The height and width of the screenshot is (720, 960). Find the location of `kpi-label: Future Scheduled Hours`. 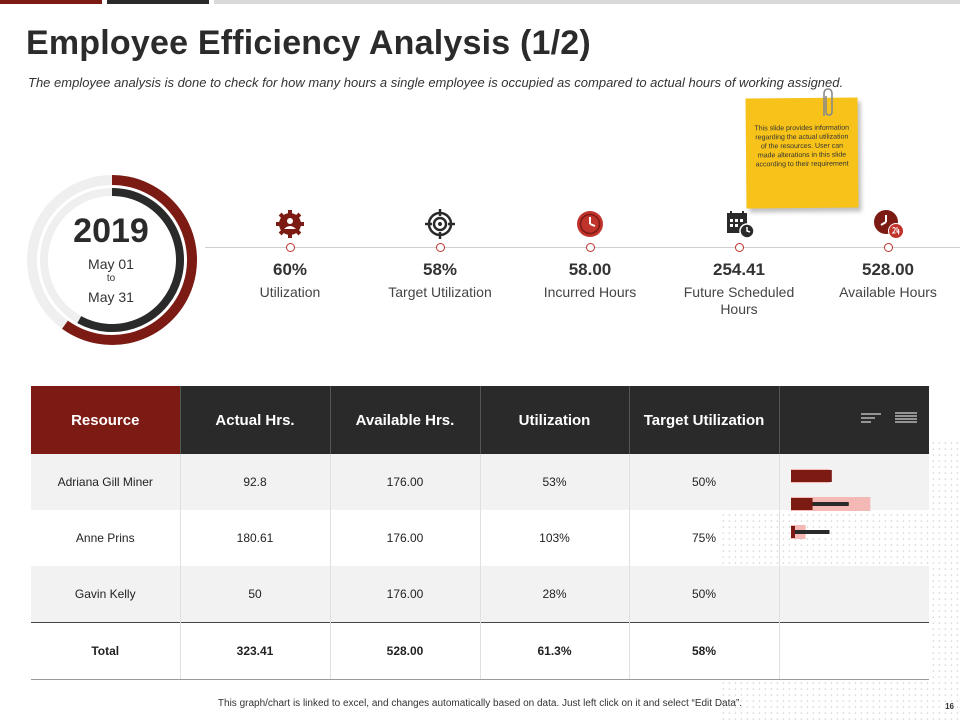

kpi-label: Future Scheduled Hours is located at coordinates (739, 300).